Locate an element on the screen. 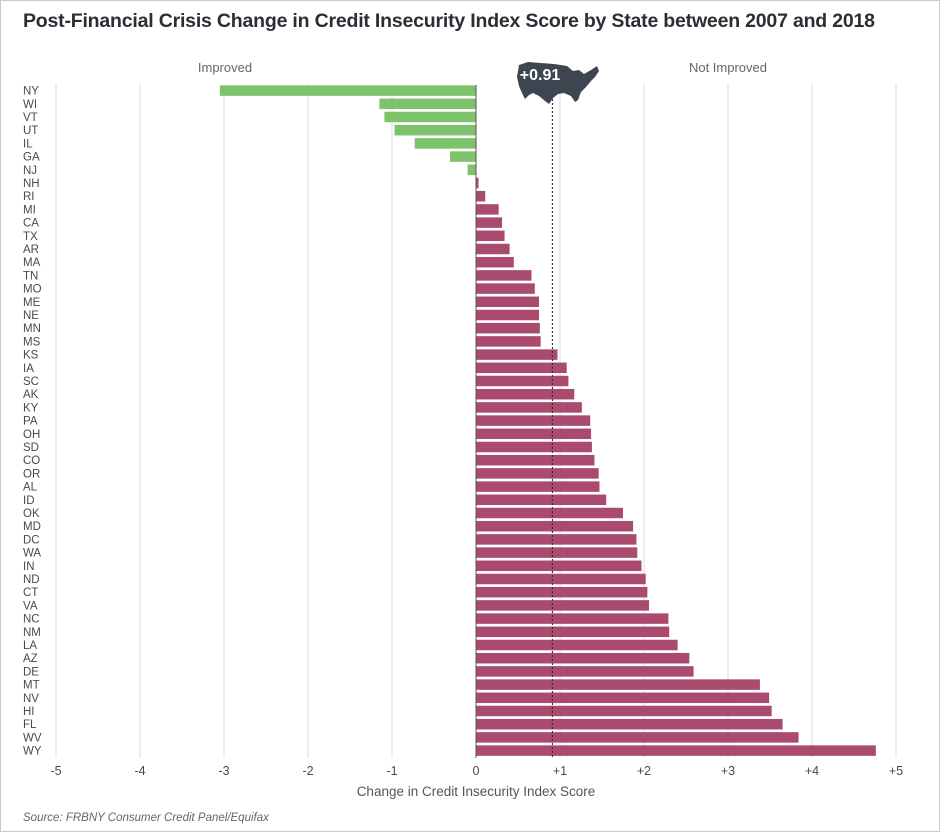 This screenshot has width=940, height=832. bar-wv is located at coordinates (637, 737).